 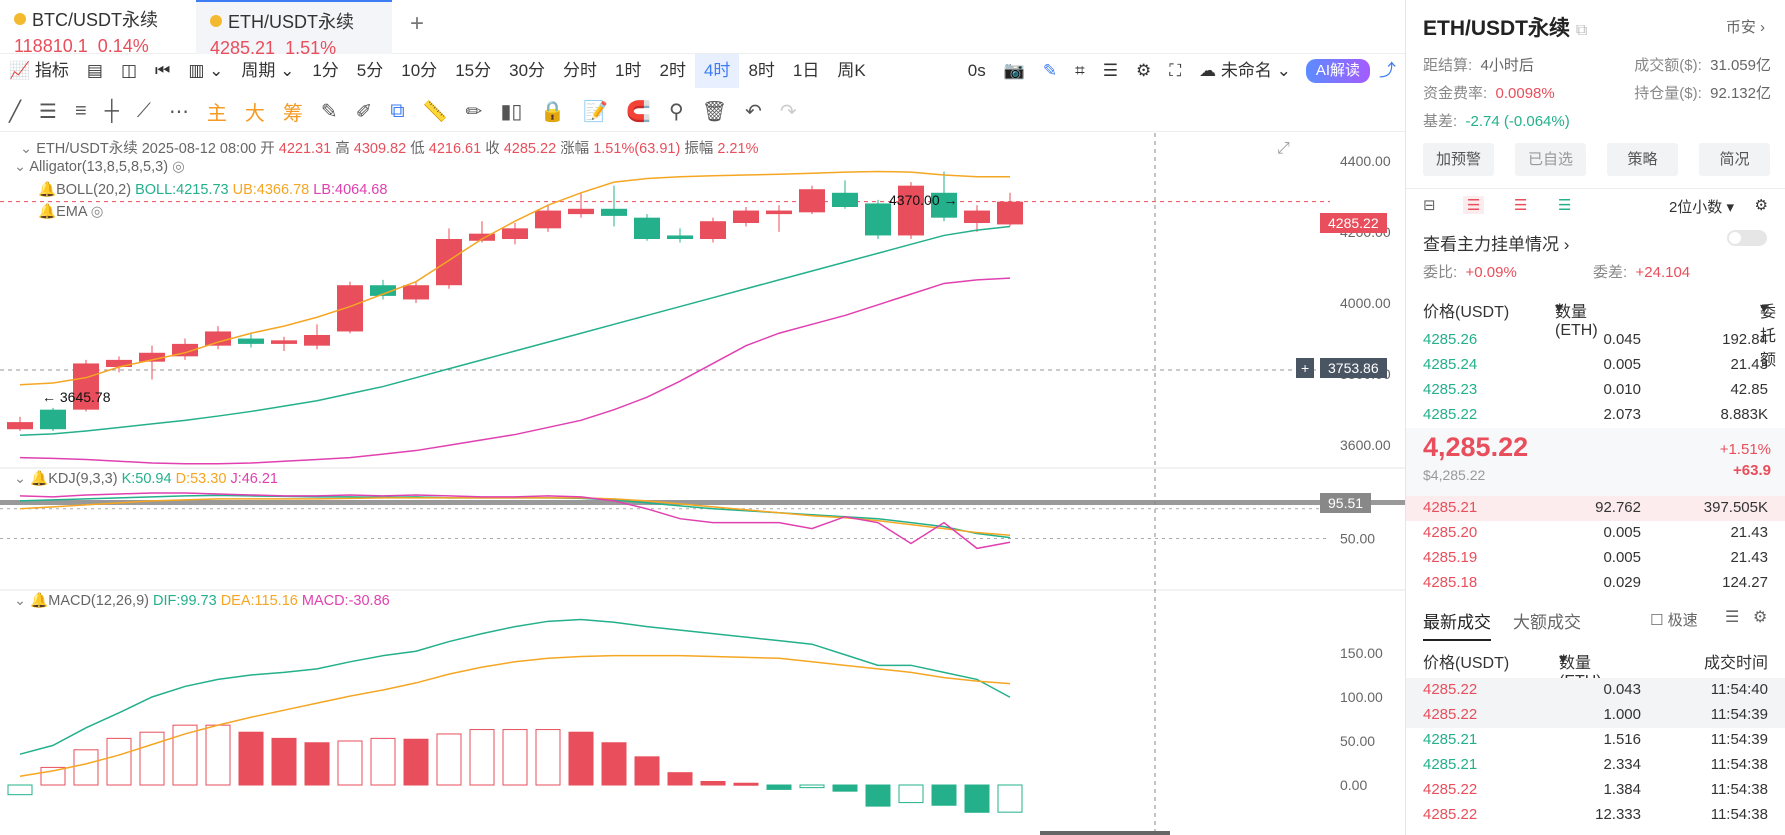 What do you see at coordinates (1576, 319) in the screenshot?
I see `qty-col-header: 数量 (ETH) ▾` at bounding box center [1576, 319].